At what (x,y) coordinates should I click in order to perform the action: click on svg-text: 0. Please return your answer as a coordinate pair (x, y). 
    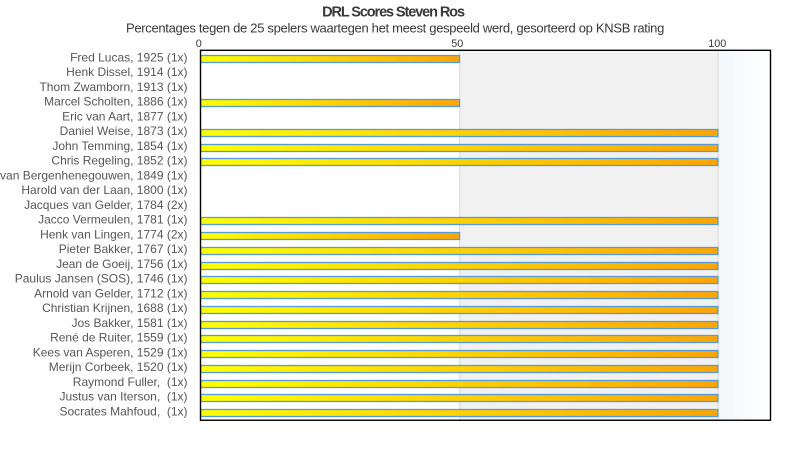
    Looking at the image, I should click on (199, 44).